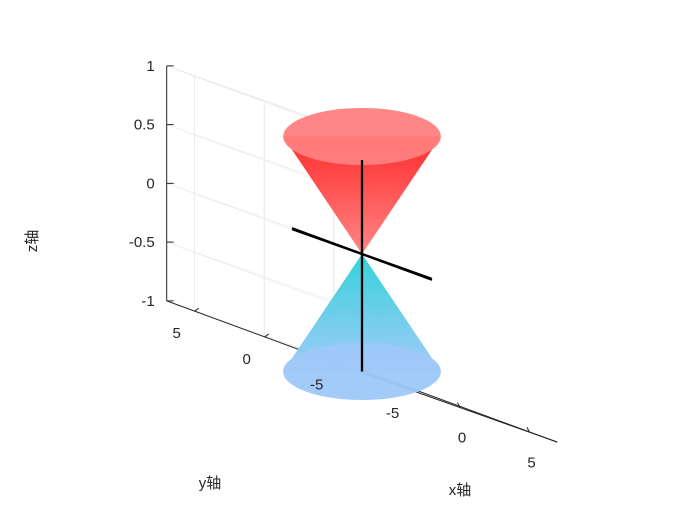  What do you see at coordinates (460, 490) in the screenshot?
I see `x-axis-label: x轴` at bounding box center [460, 490].